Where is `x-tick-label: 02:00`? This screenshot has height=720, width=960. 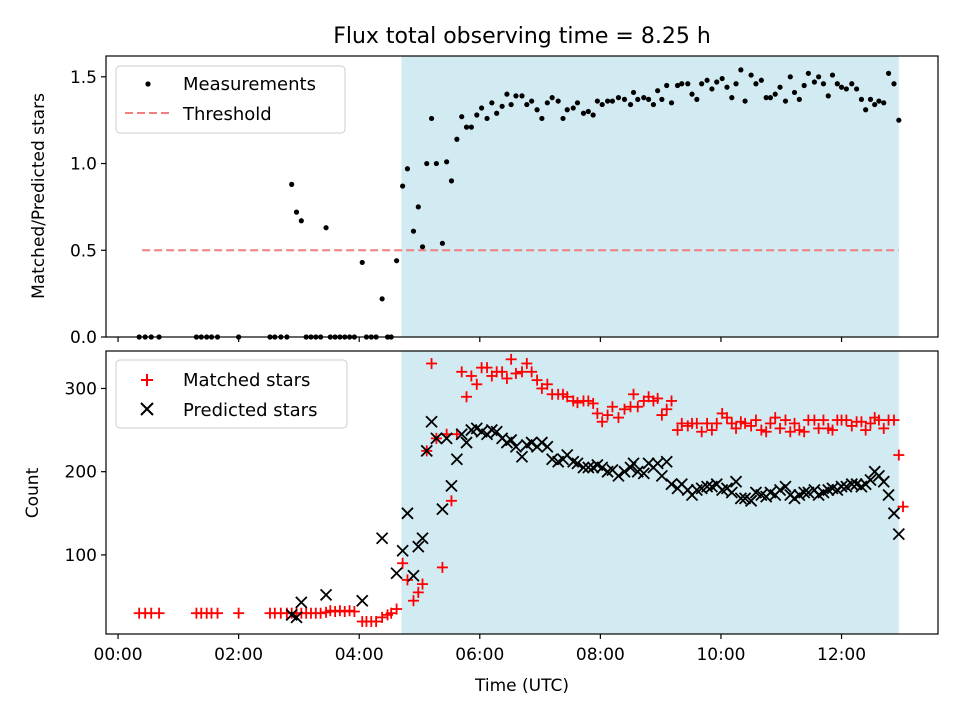
x-tick-label: 02:00 is located at coordinates (238, 655).